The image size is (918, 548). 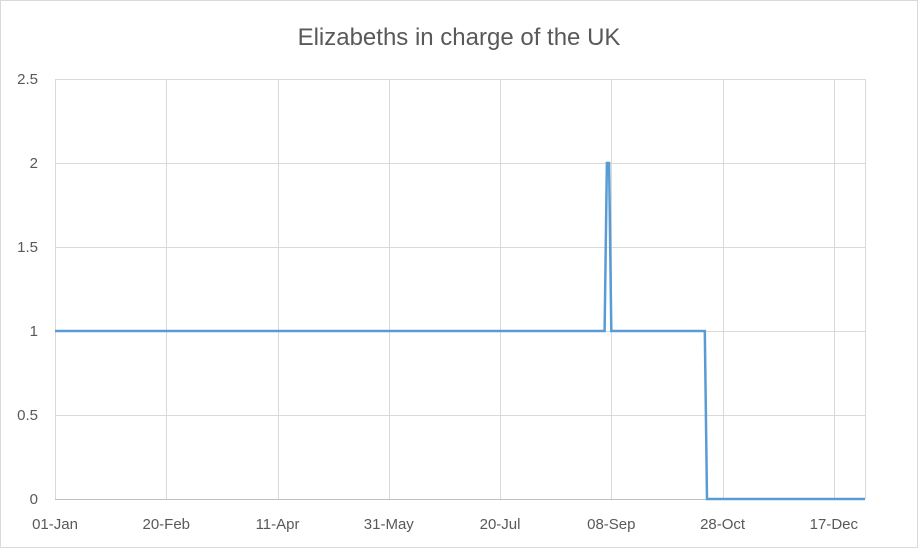 I want to click on x-tick-label: 08-Sep, so click(x=611, y=524).